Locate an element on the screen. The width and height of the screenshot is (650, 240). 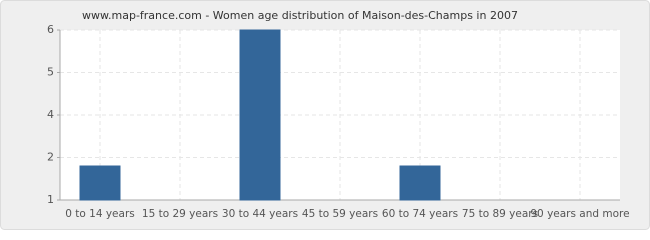
y-tick-label: 1 is located at coordinates (50, 199).